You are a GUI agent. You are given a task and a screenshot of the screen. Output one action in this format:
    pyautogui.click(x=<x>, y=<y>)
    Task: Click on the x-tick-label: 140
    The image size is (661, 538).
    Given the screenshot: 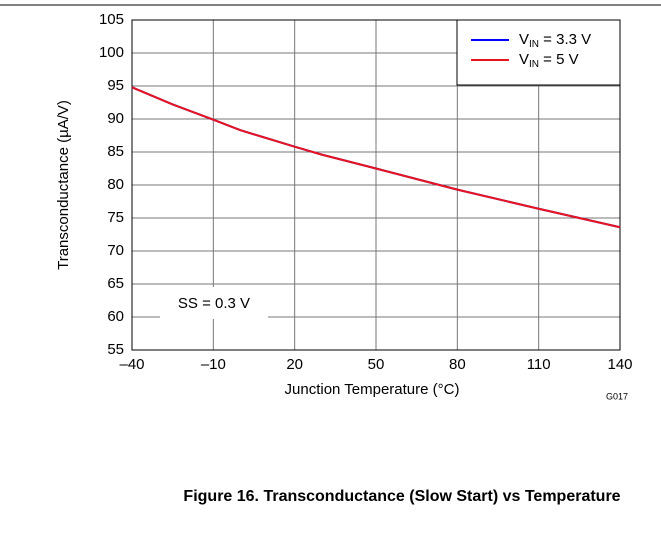 What is the action you would take?
    pyautogui.click(x=619, y=364)
    